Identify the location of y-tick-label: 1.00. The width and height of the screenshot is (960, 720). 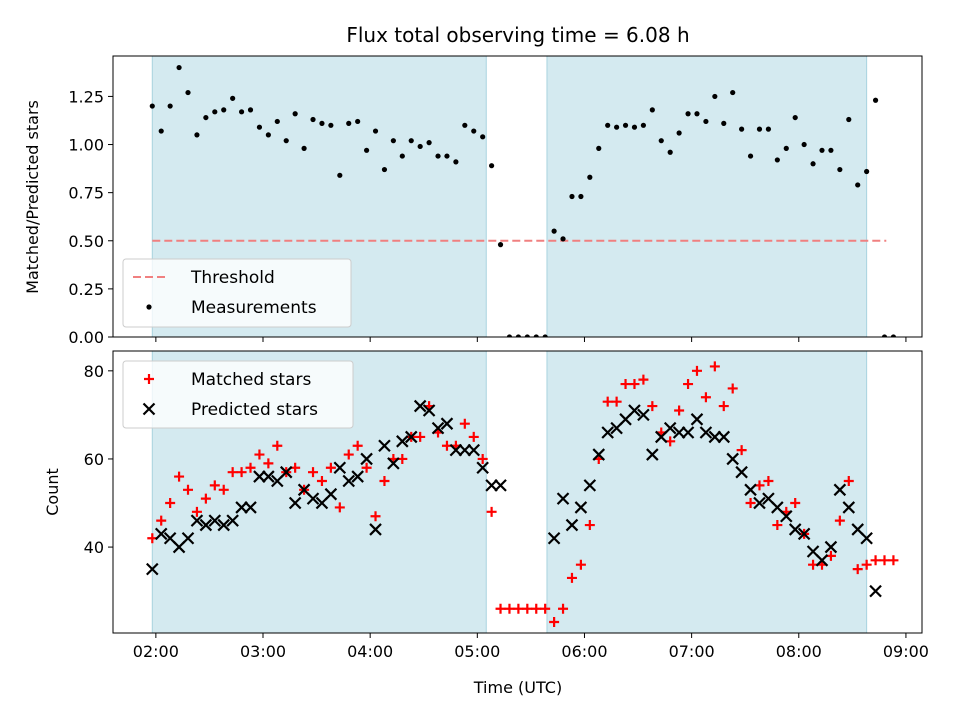
(86, 145).